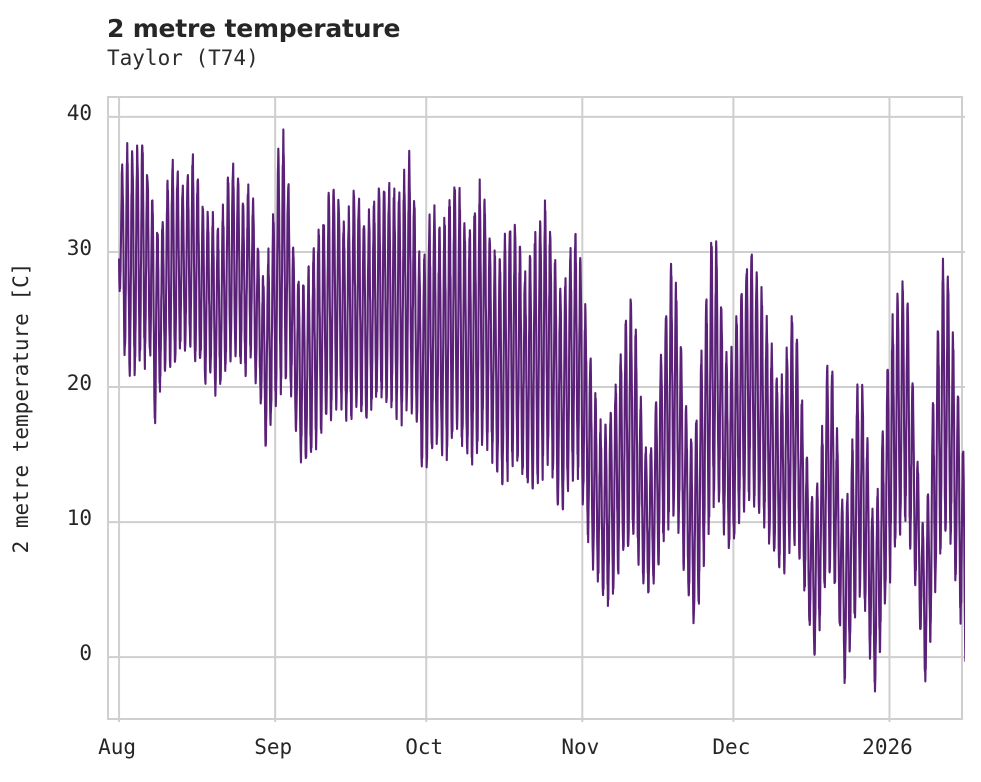 The height and width of the screenshot is (782, 981). What do you see at coordinates (79, 518) in the screenshot?
I see `y-axis-tick-label: 10` at bounding box center [79, 518].